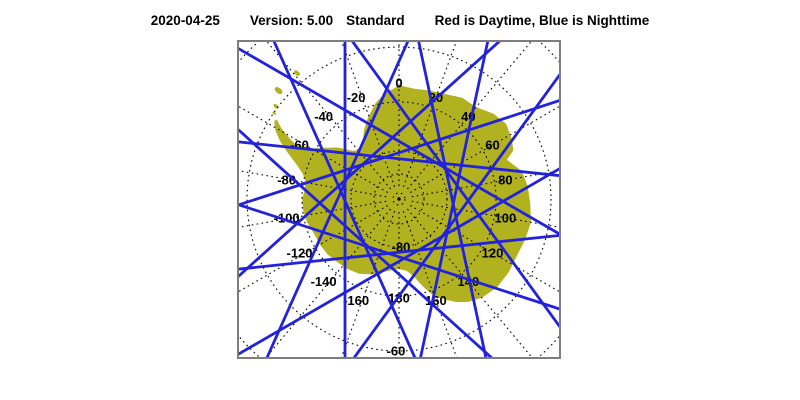 This screenshot has width=800, height=400. I want to click on longitude-label: -120, so click(299, 253).